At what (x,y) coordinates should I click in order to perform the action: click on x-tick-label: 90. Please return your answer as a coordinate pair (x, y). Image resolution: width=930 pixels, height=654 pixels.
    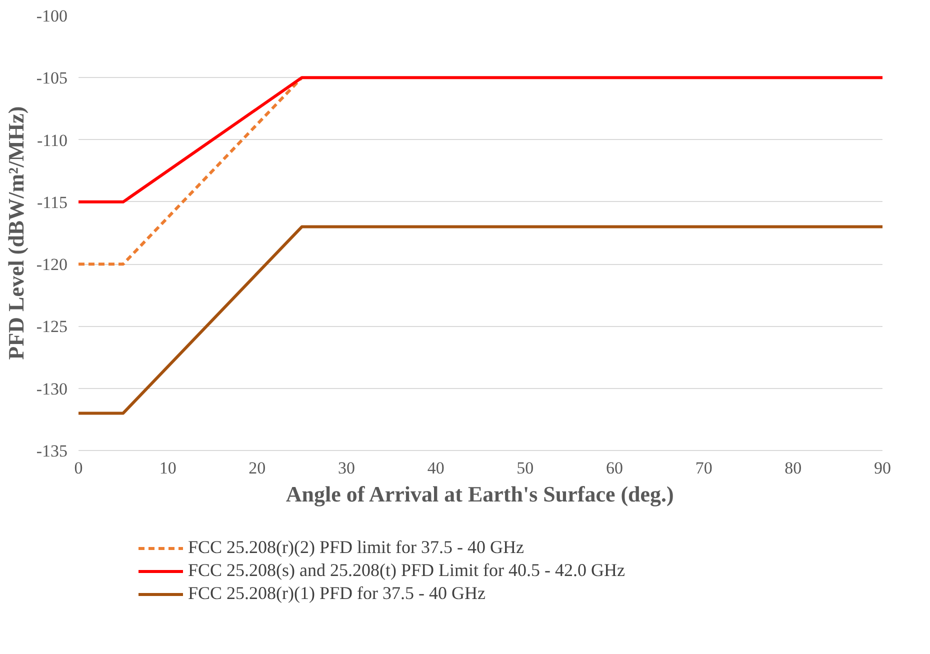
    Looking at the image, I should click on (882, 468).